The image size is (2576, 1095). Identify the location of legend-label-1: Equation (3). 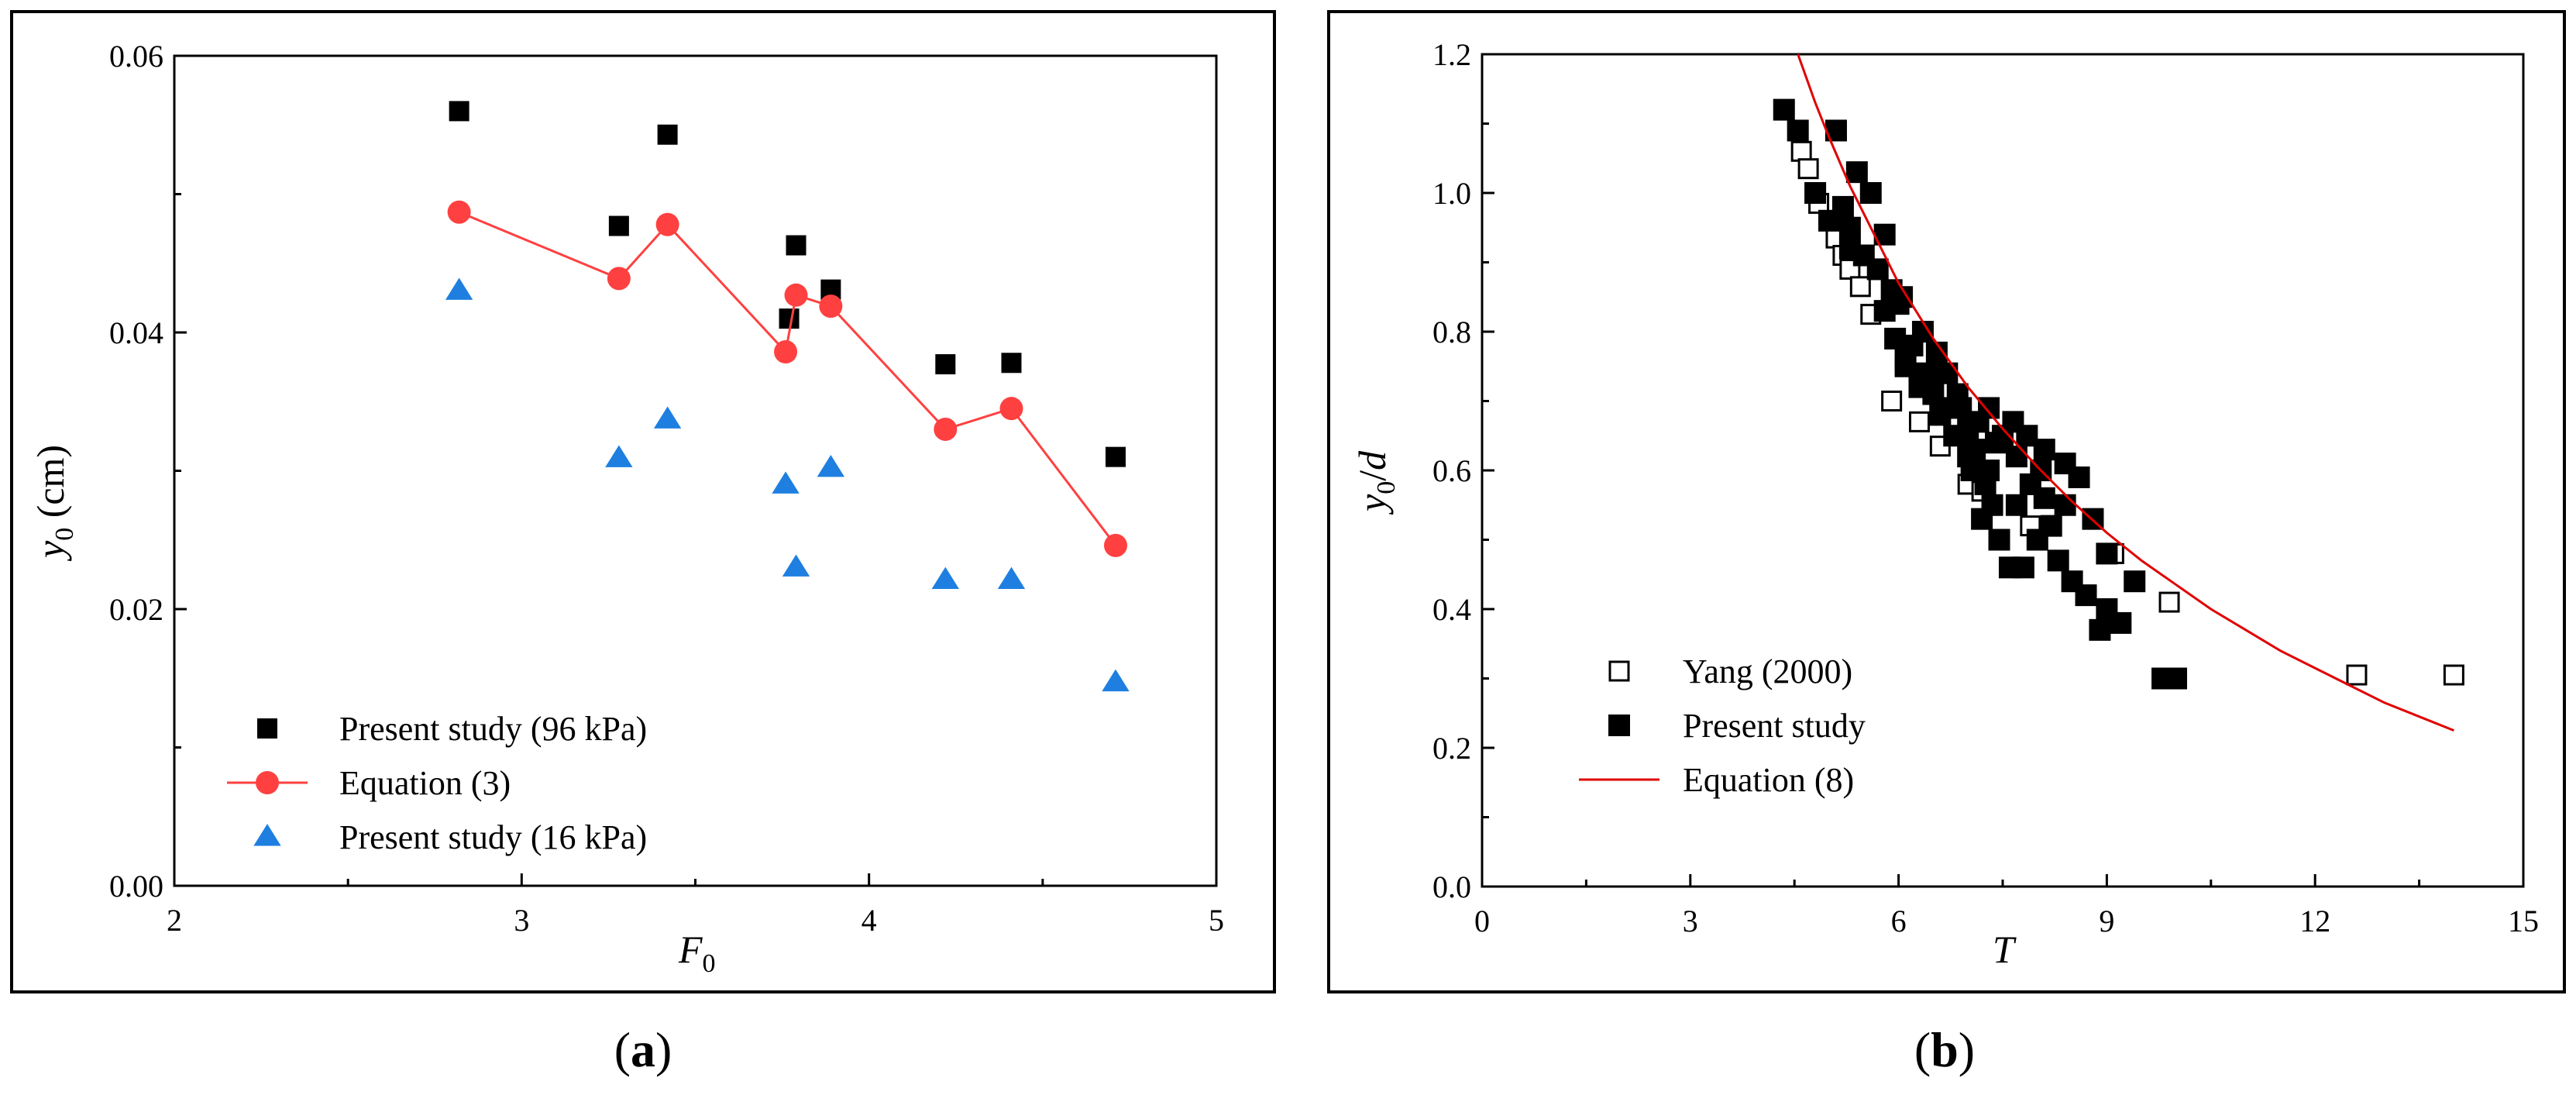
(425, 783).